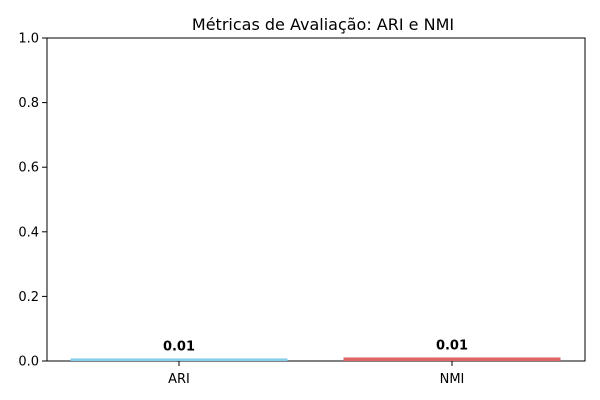 The image size is (600, 400). I want to click on data-label-nmi: 0.01, so click(452, 345).